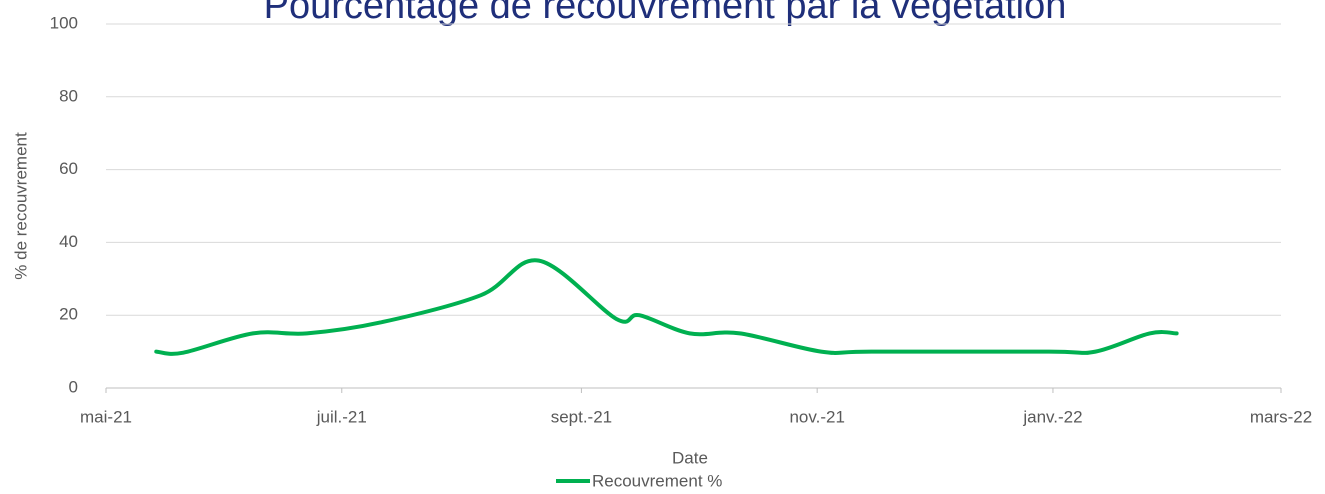 This screenshot has height=494, width=1325. What do you see at coordinates (341, 416) in the screenshot?
I see `x-tick-label: juil.-21` at bounding box center [341, 416].